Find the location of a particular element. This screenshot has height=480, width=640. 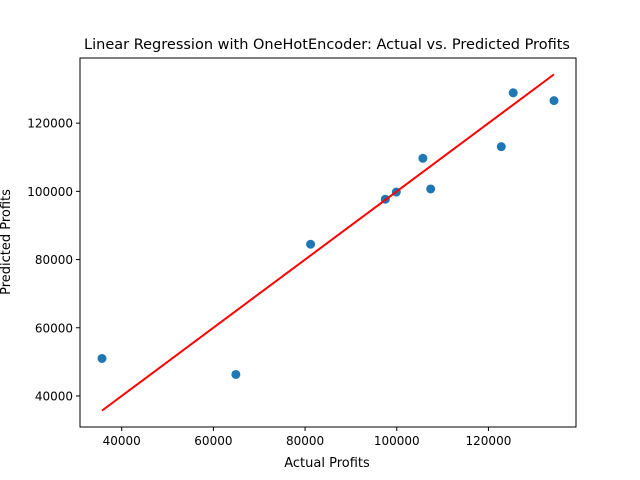

x-tick-label: 80000 is located at coordinates (305, 441).